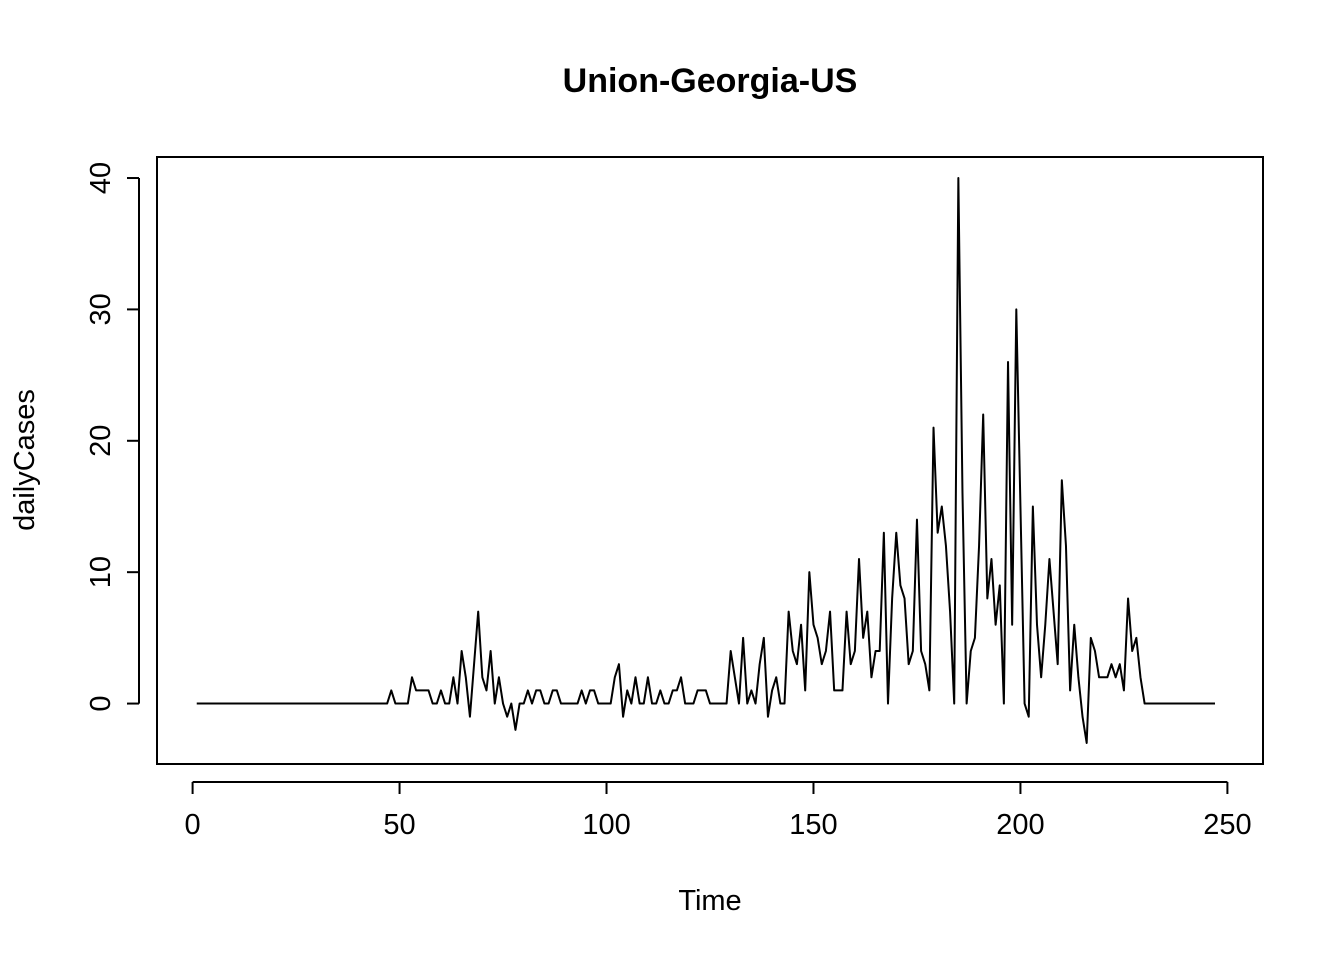  I want to click on y-tick-label: 40, so click(101, 178).